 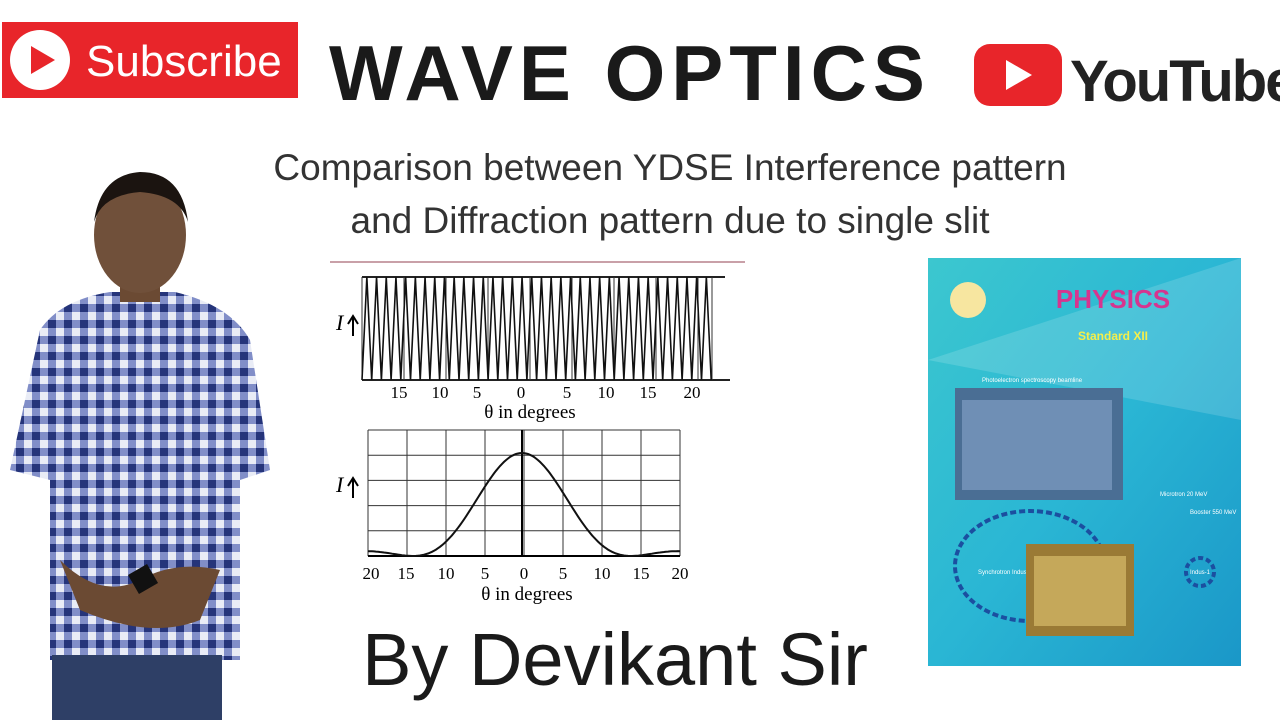 I want to click on book-caption: Booster 550 MeV, so click(x=1213, y=513).